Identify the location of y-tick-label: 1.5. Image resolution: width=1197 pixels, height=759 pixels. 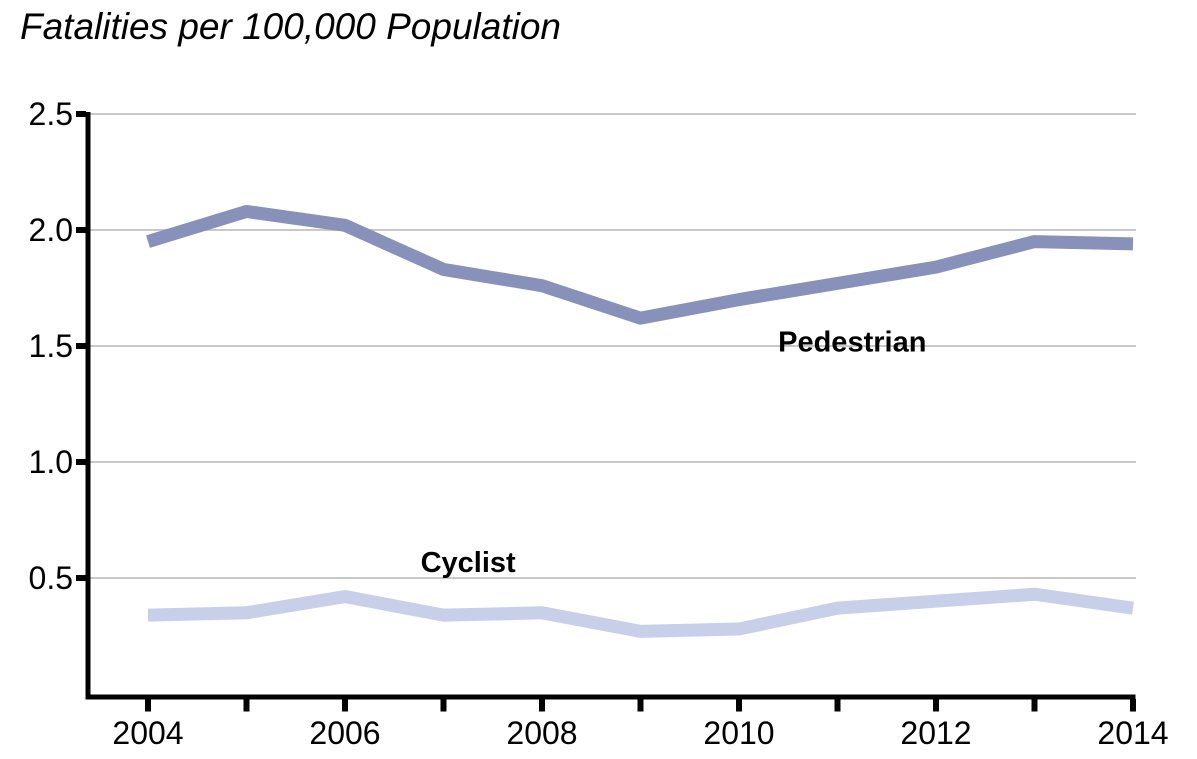
(51, 346).